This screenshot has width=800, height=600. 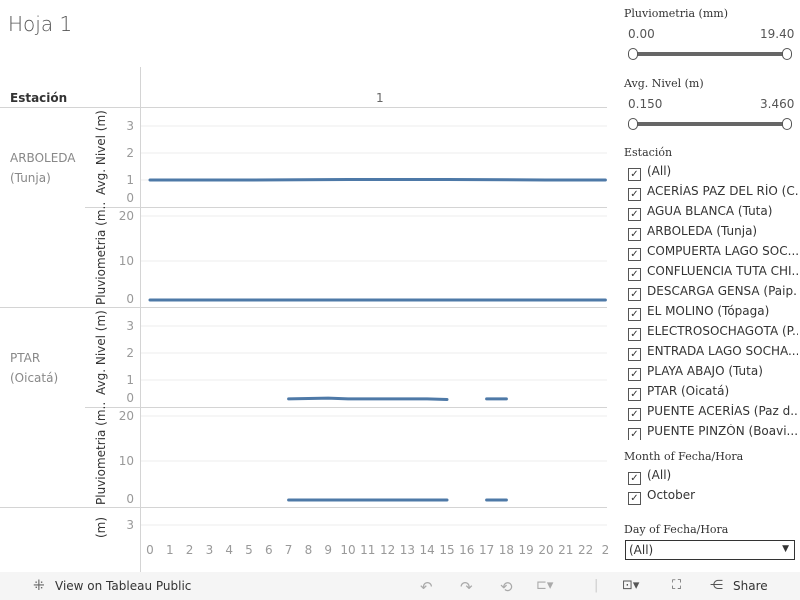 I want to click on filter-option: ✓ October, so click(x=713, y=496).